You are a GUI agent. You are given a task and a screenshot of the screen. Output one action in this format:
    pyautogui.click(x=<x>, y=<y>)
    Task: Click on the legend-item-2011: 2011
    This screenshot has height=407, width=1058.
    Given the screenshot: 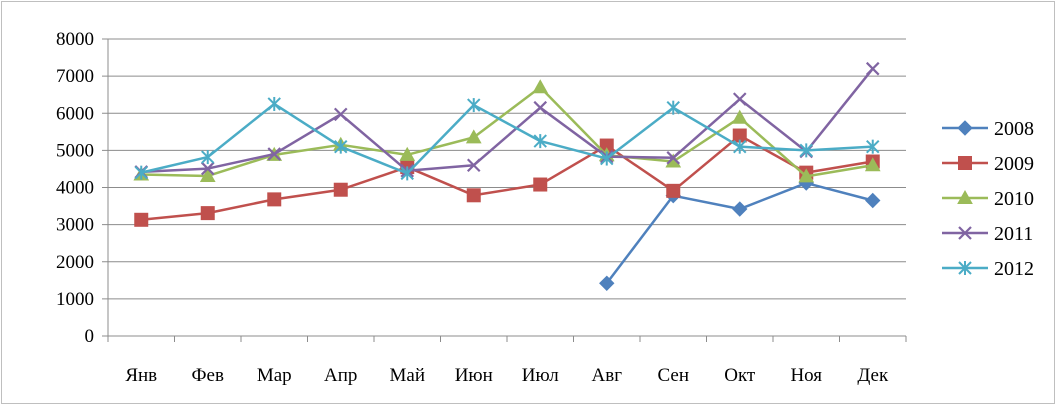 What is the action you would take?
    pyautogui.click(x=987, y=234)
    